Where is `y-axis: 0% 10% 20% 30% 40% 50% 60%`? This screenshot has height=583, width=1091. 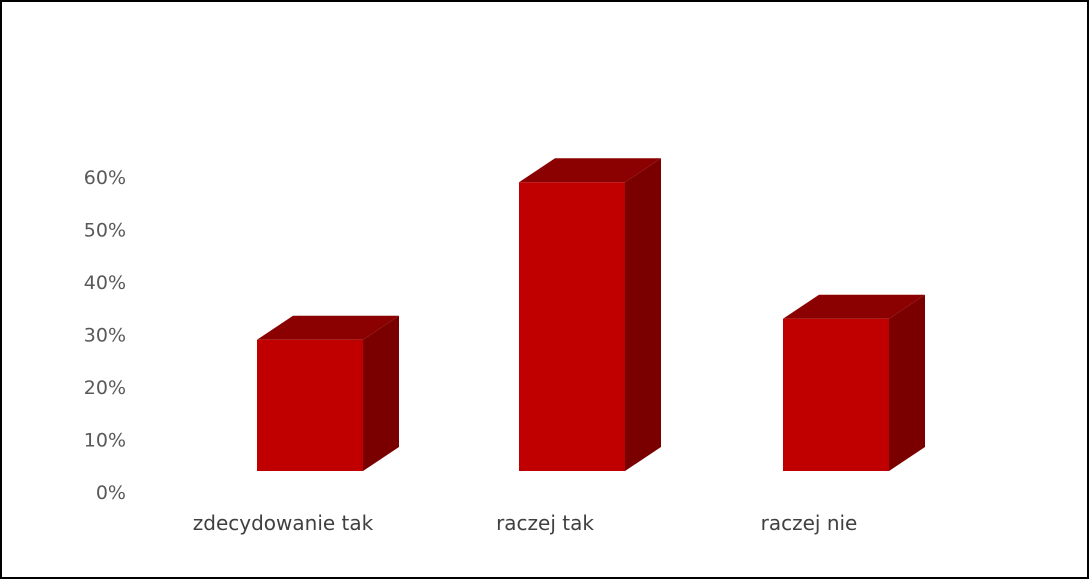 y-axis: 0% 10% 20% 30% 40% 50% 60% is located at coordinates (105, 335).